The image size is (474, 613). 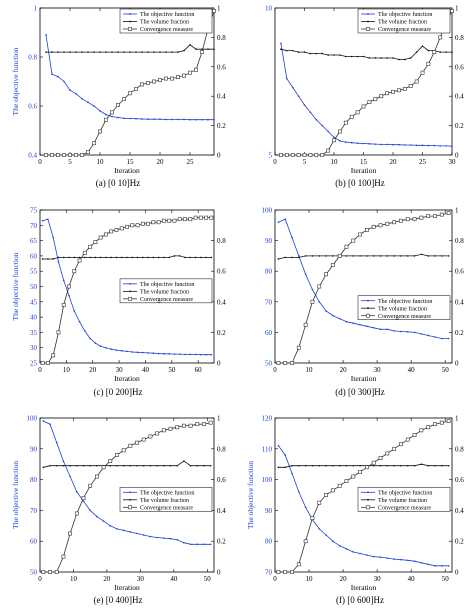 What do you see at coordinates (164, 292) in the screenshot?
I see `legend-label: The volume fraction` at bounding box center [164, 292].